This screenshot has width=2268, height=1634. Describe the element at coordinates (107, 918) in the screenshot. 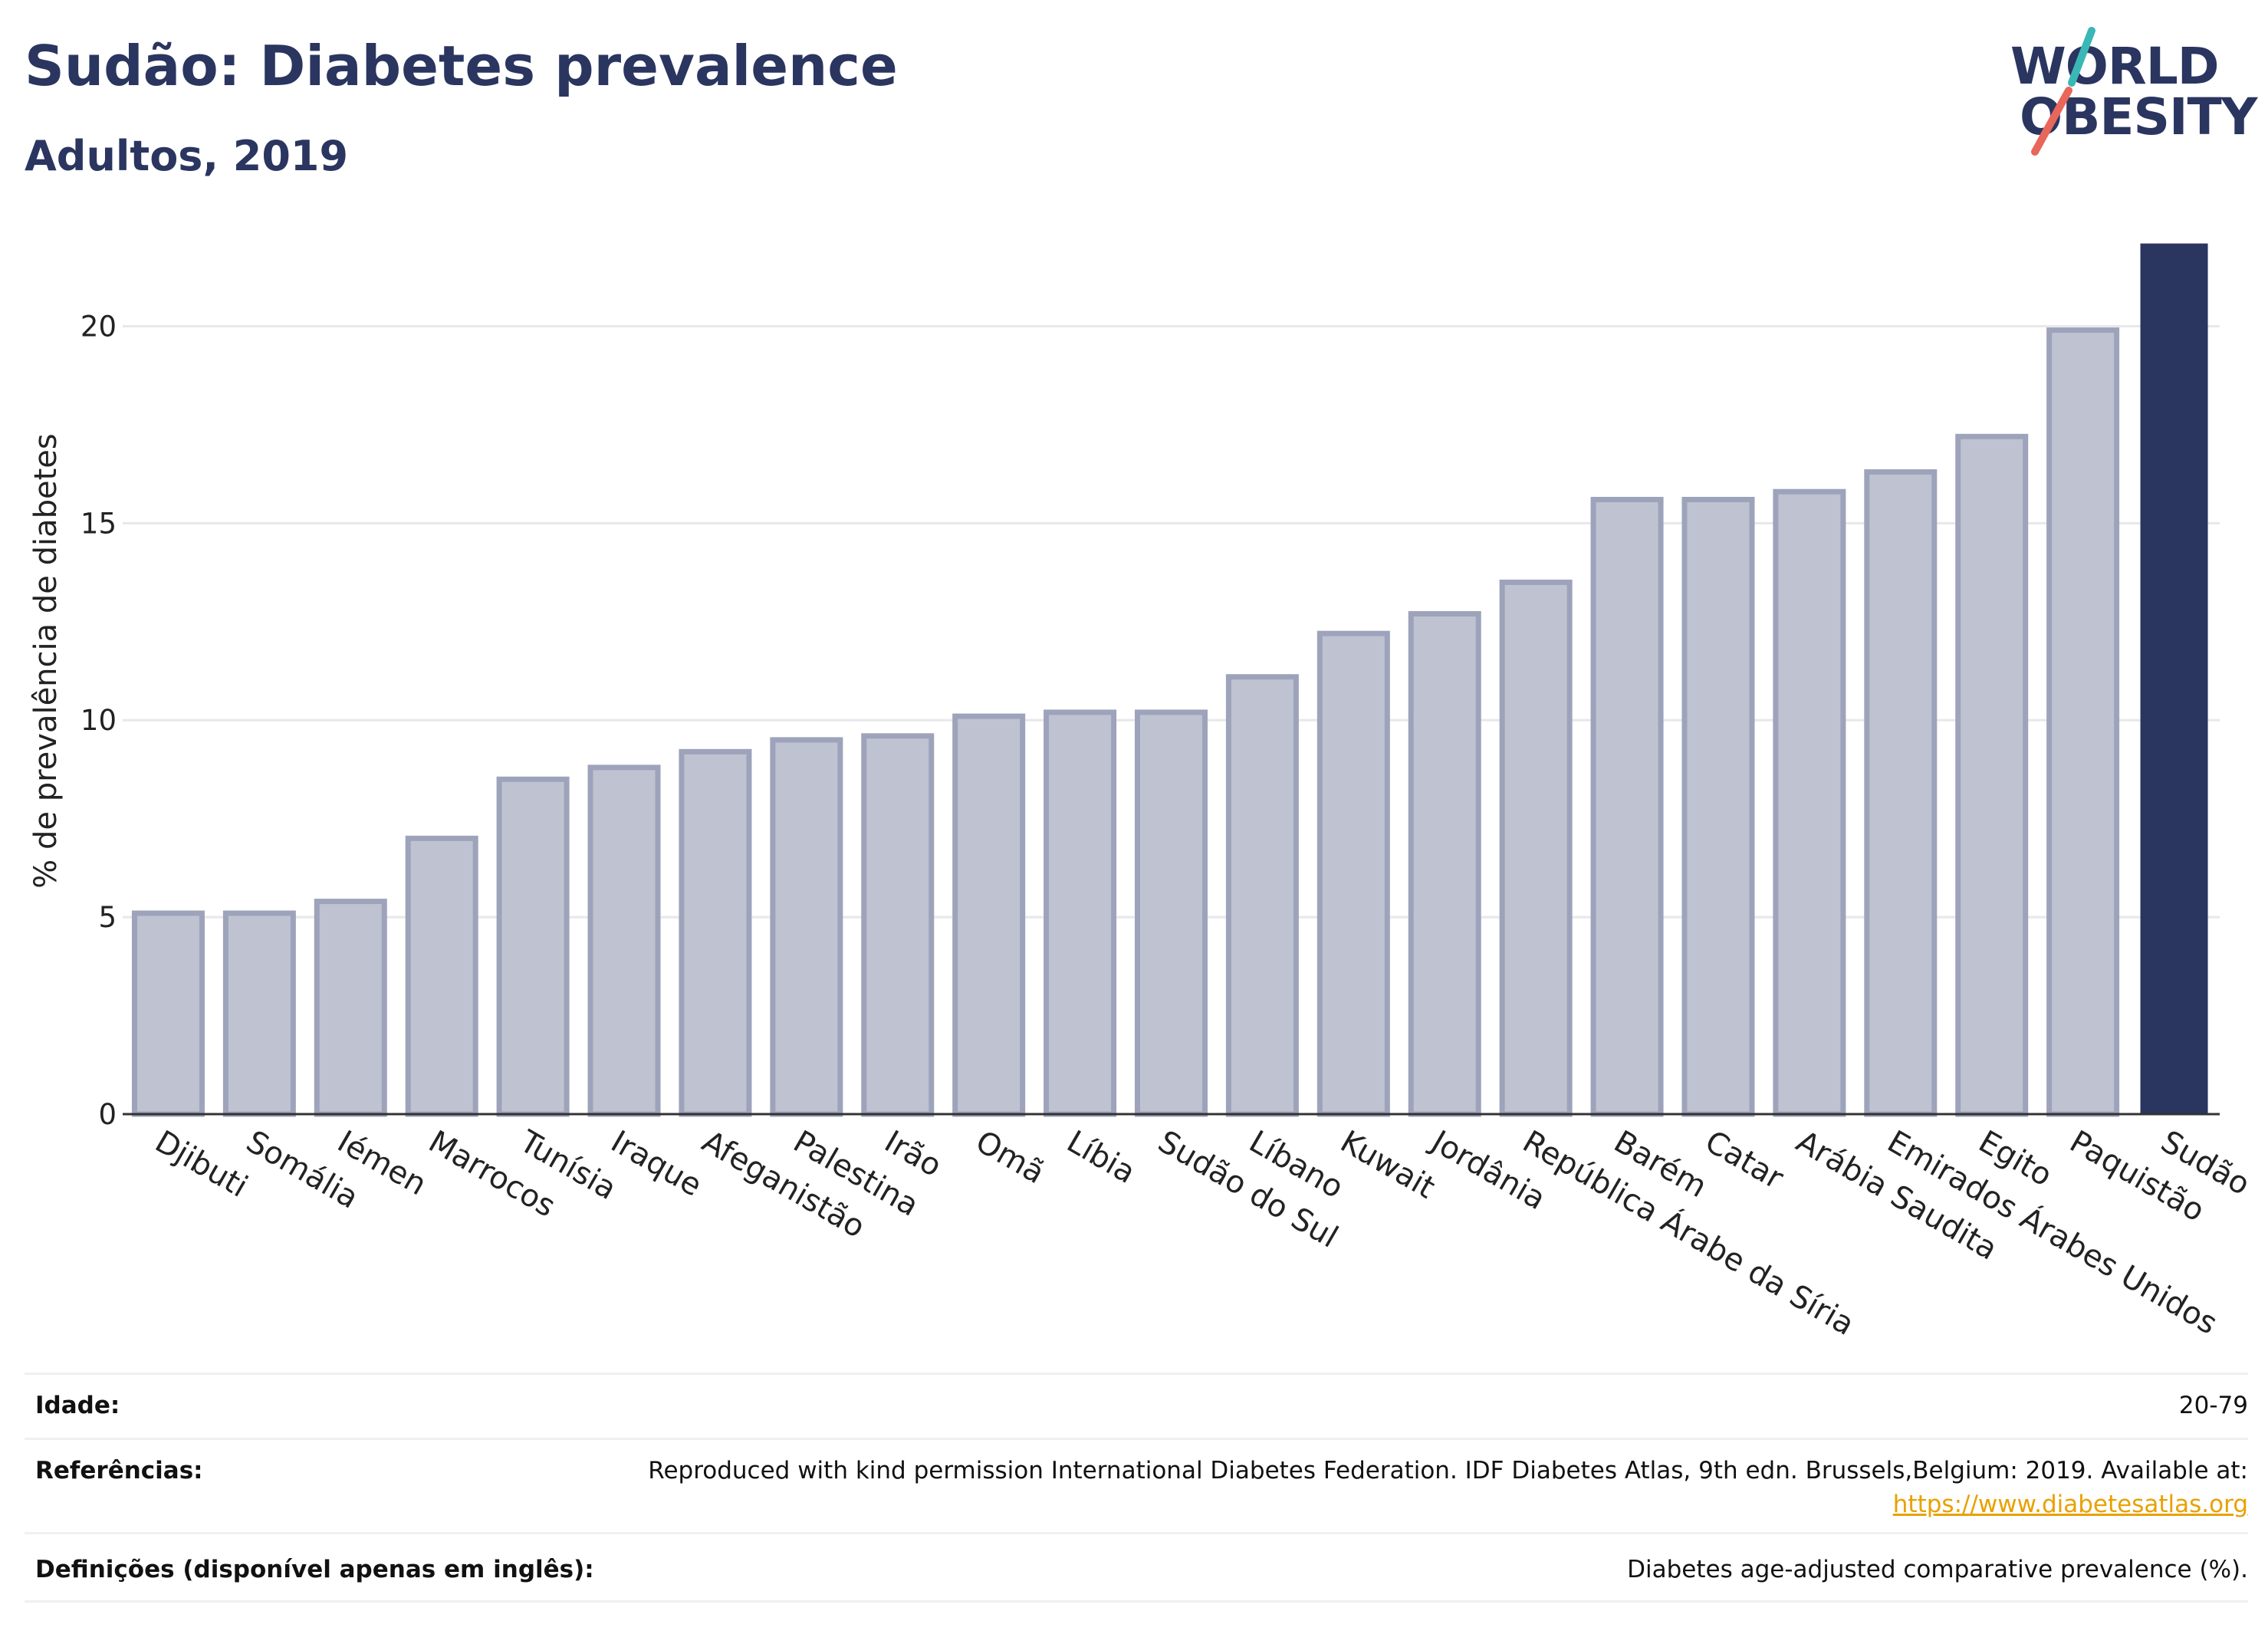

I see `y-tick-label: 5` at that location.